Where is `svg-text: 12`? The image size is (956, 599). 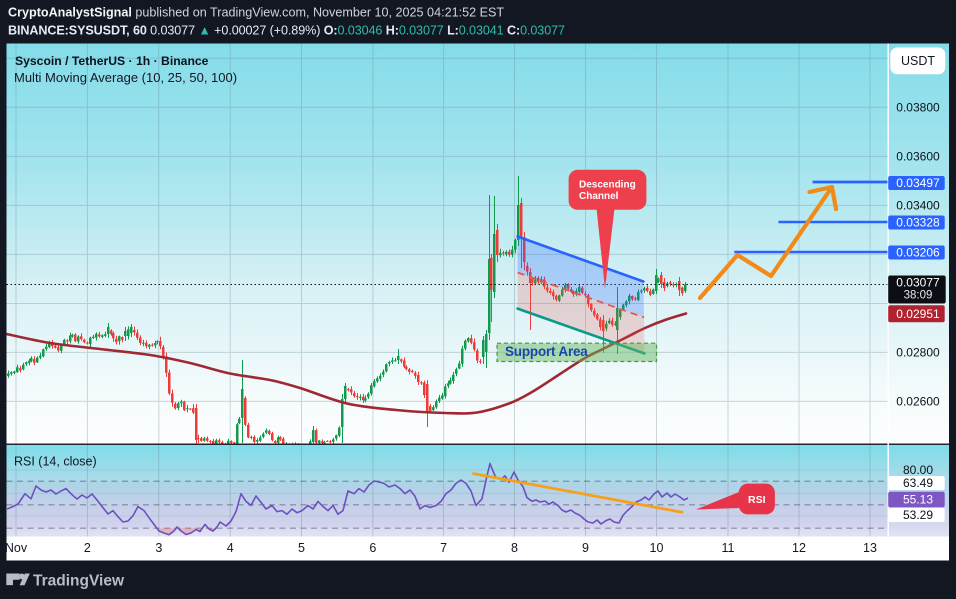 svg-text: 12 is located at coordinates (799, 548).